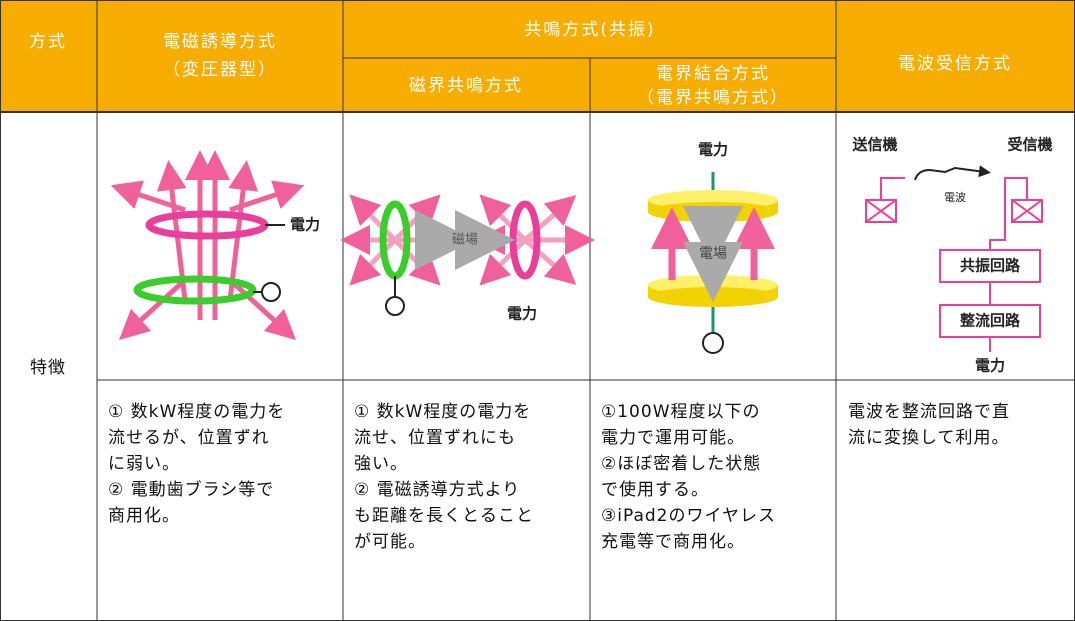 The image size is (1075, 621). Describe the element at coordinates (955, 64) in the screenshot. I see `header-cell: 電波受信方式` at that location.